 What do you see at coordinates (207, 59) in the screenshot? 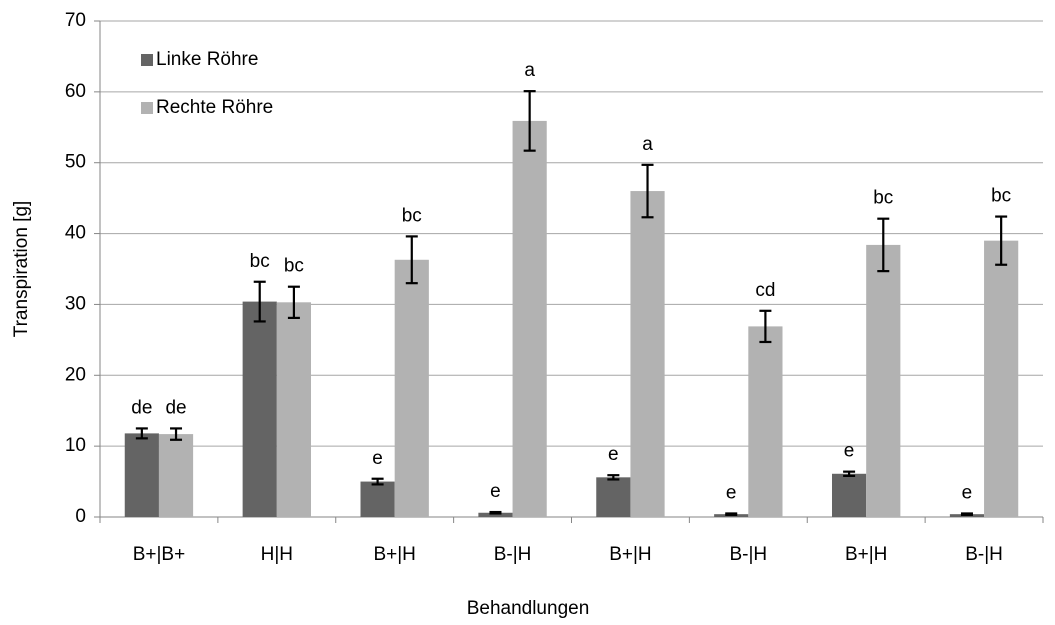
I see `legend-label: Linke Röhre` at bounding box center [207, 59].